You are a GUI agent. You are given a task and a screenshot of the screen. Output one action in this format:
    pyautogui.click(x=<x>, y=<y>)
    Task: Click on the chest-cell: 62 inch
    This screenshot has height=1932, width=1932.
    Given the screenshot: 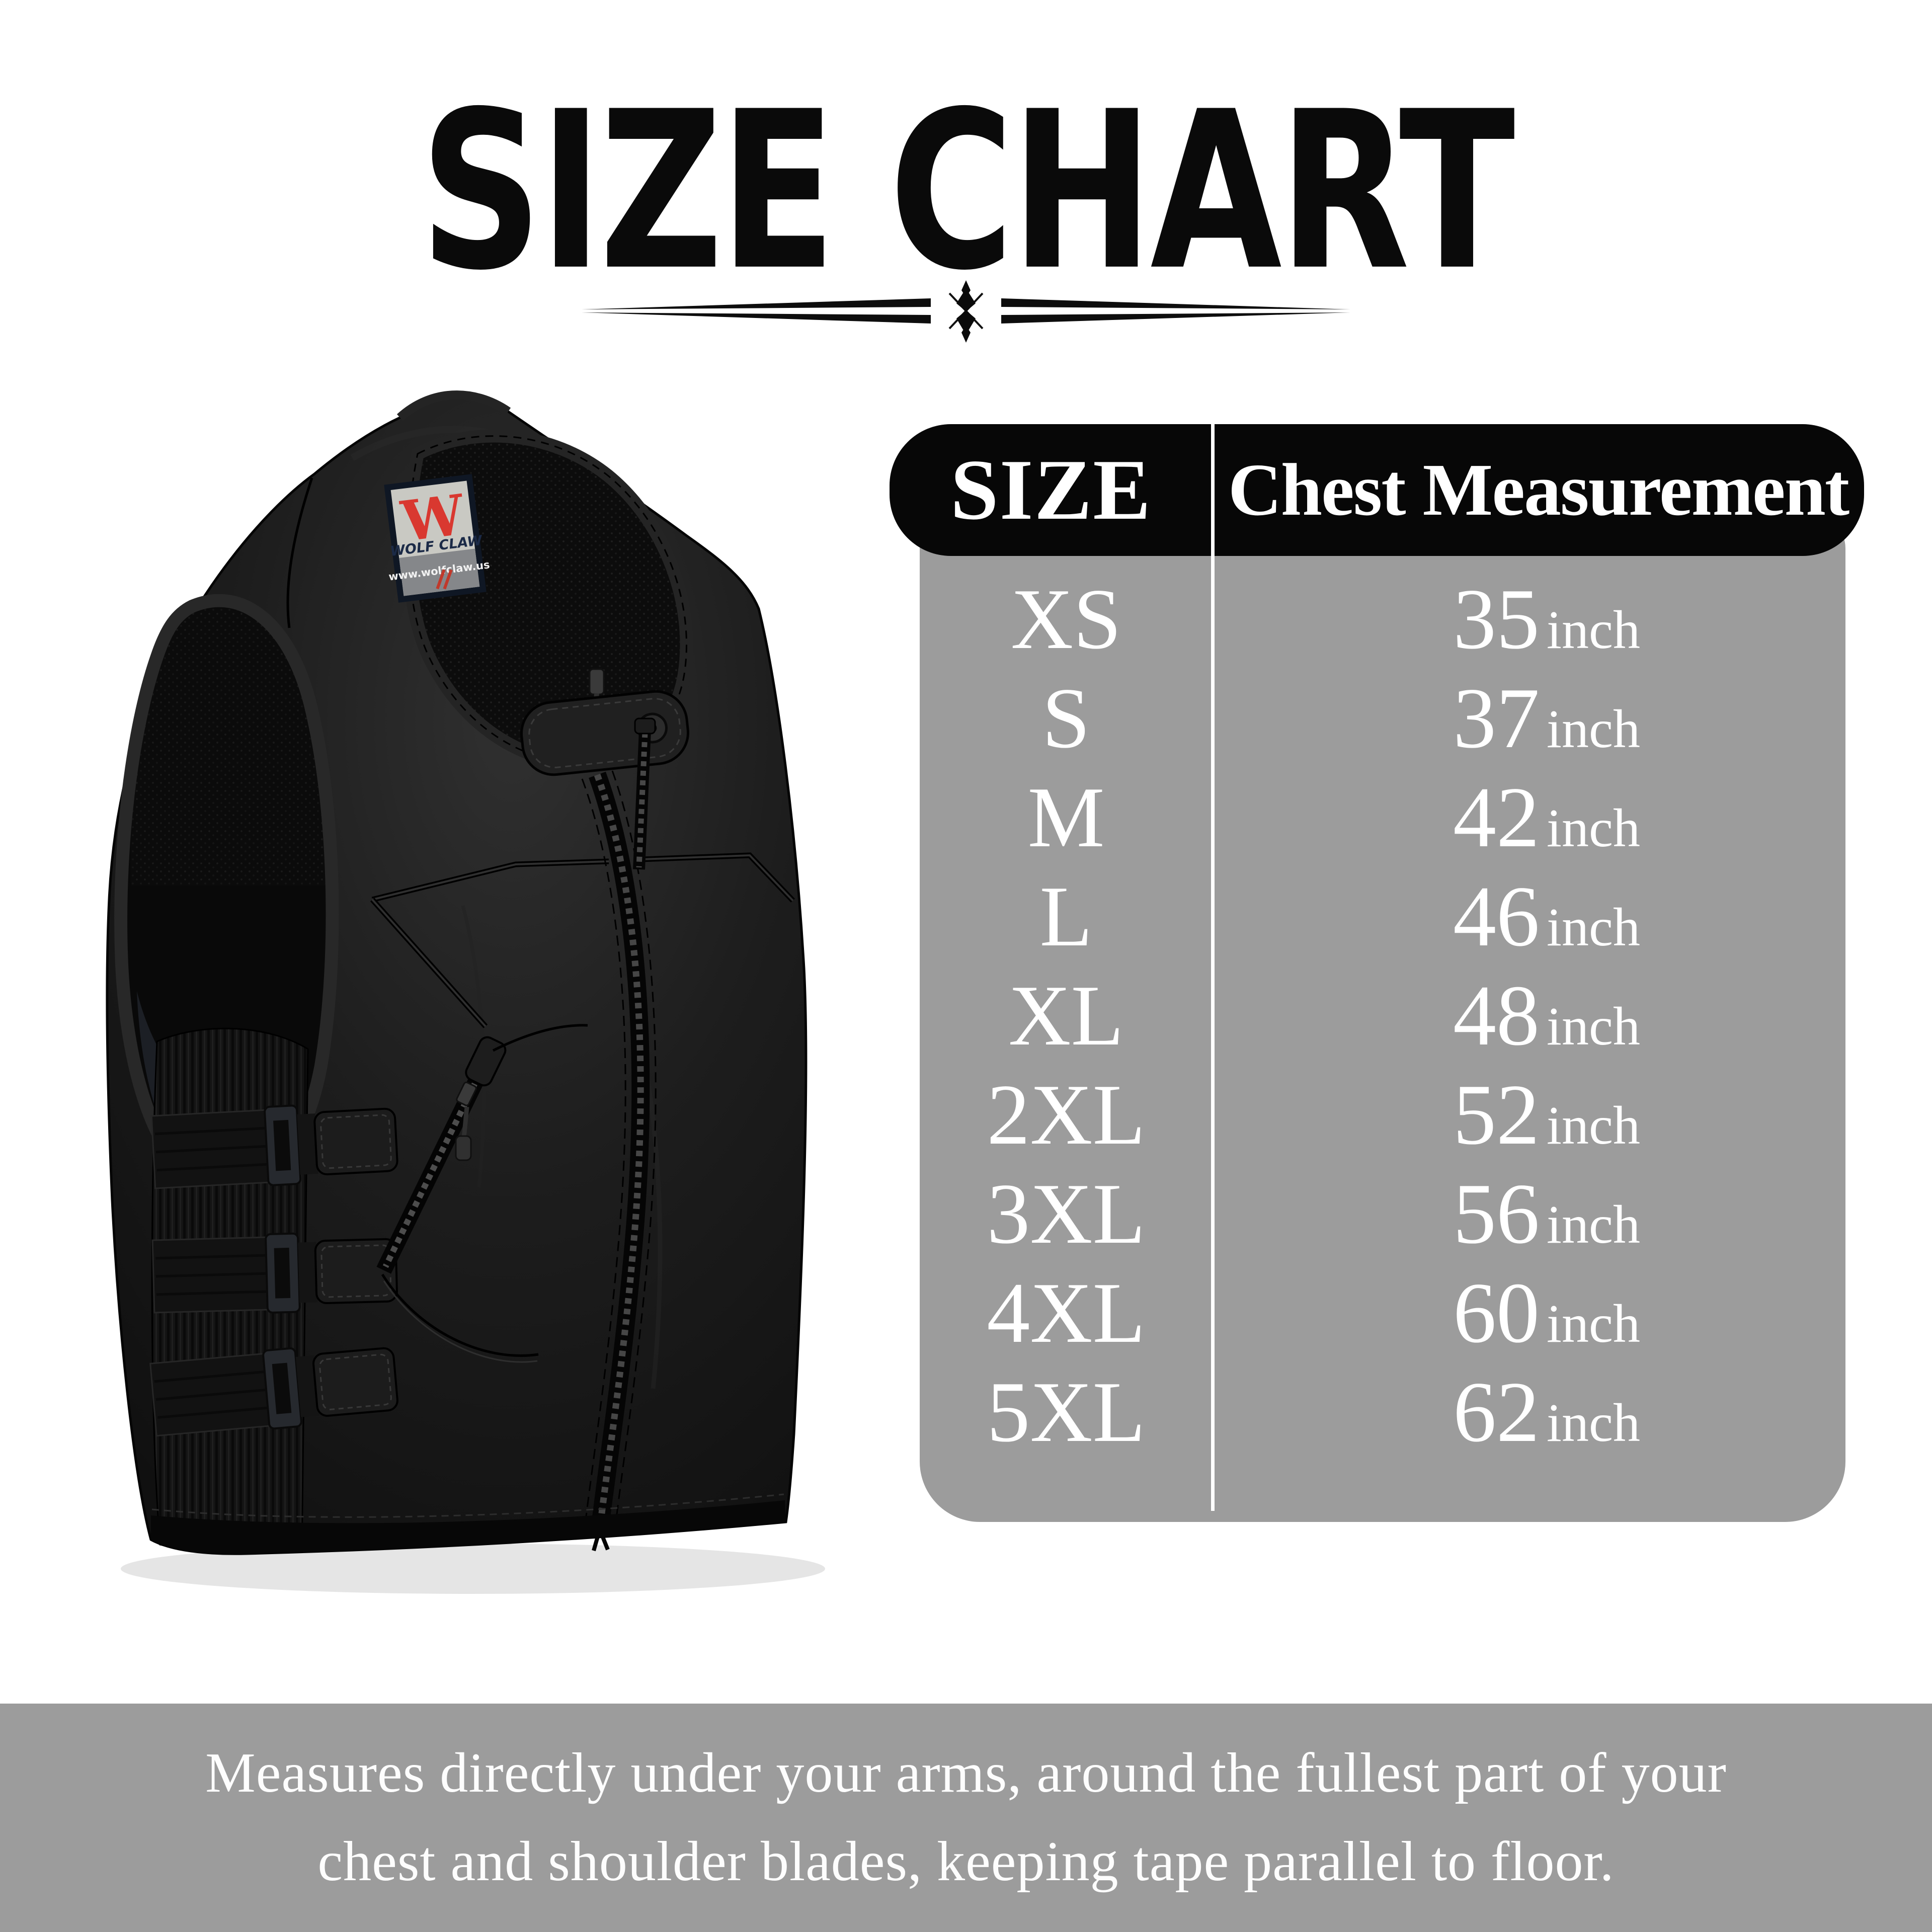 What is the action you would take?
    pyautogui.click(x=1529, y=1412)
    